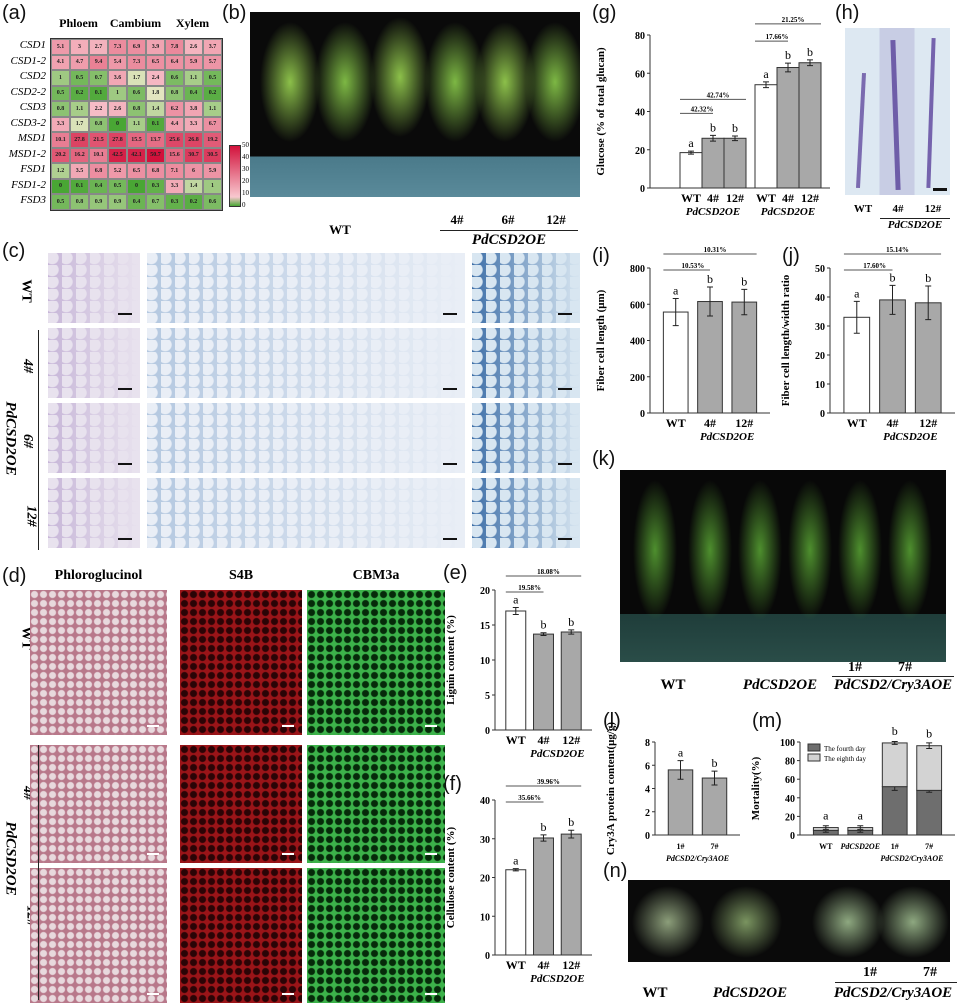 The height and width of the screenshot is (1008, 960). Describe the element at coordinates (212, 202) in the screenshot. I see `heatmap-cell: 0.6` at that location.